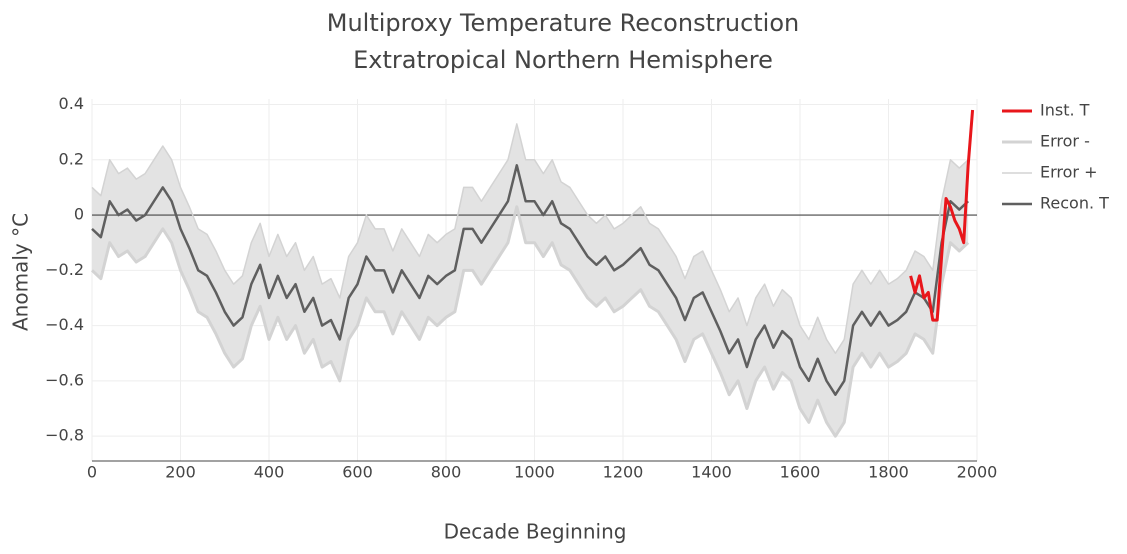 This screenshot has height=554, width=1127. I want to click on x-tick-label: 600, so click(357, 472).